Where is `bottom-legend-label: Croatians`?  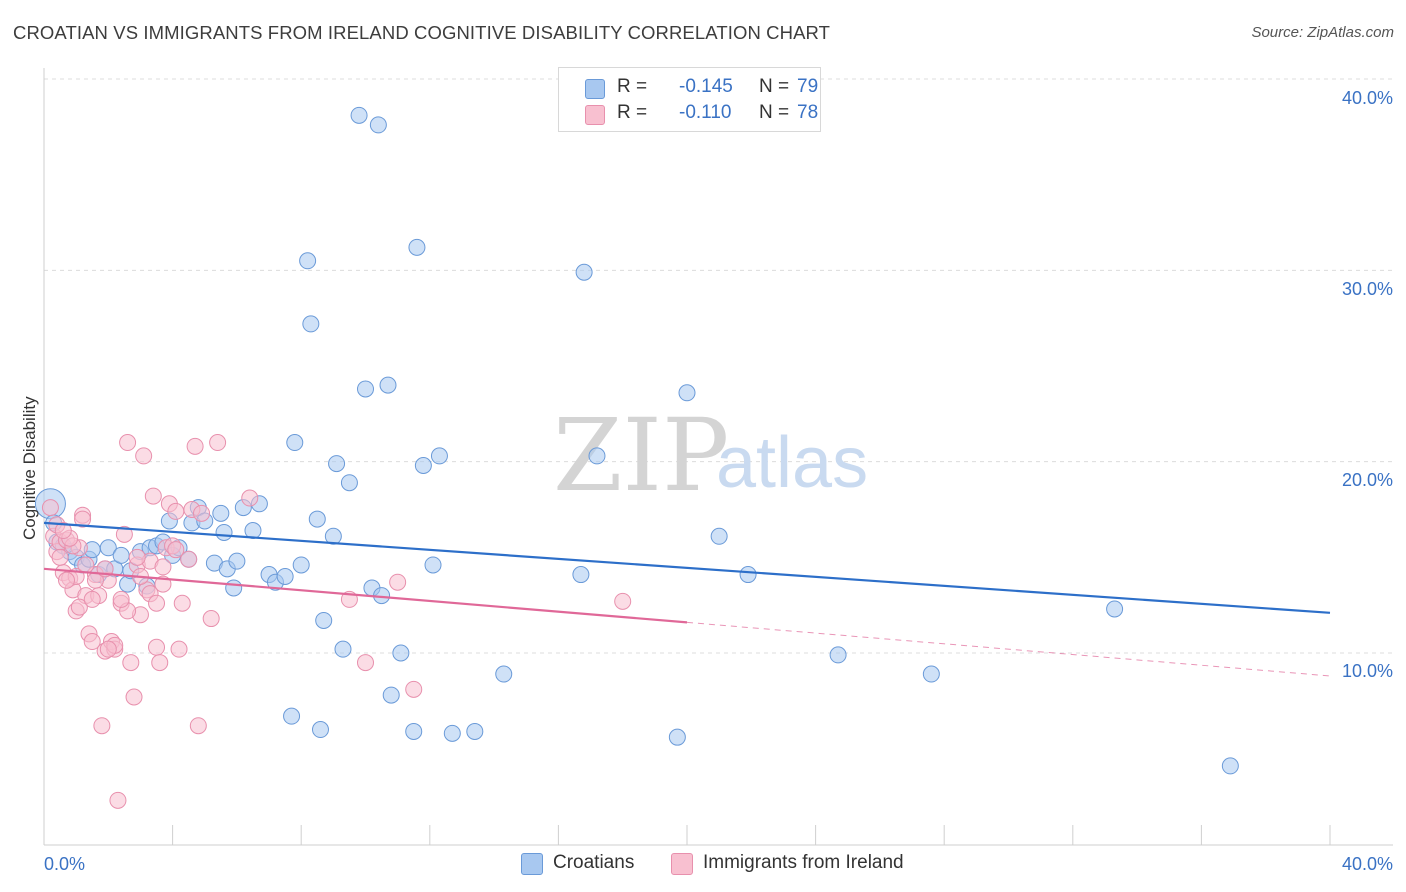 bottom-legend-label: Croatians is located at coordinates (594, 862).